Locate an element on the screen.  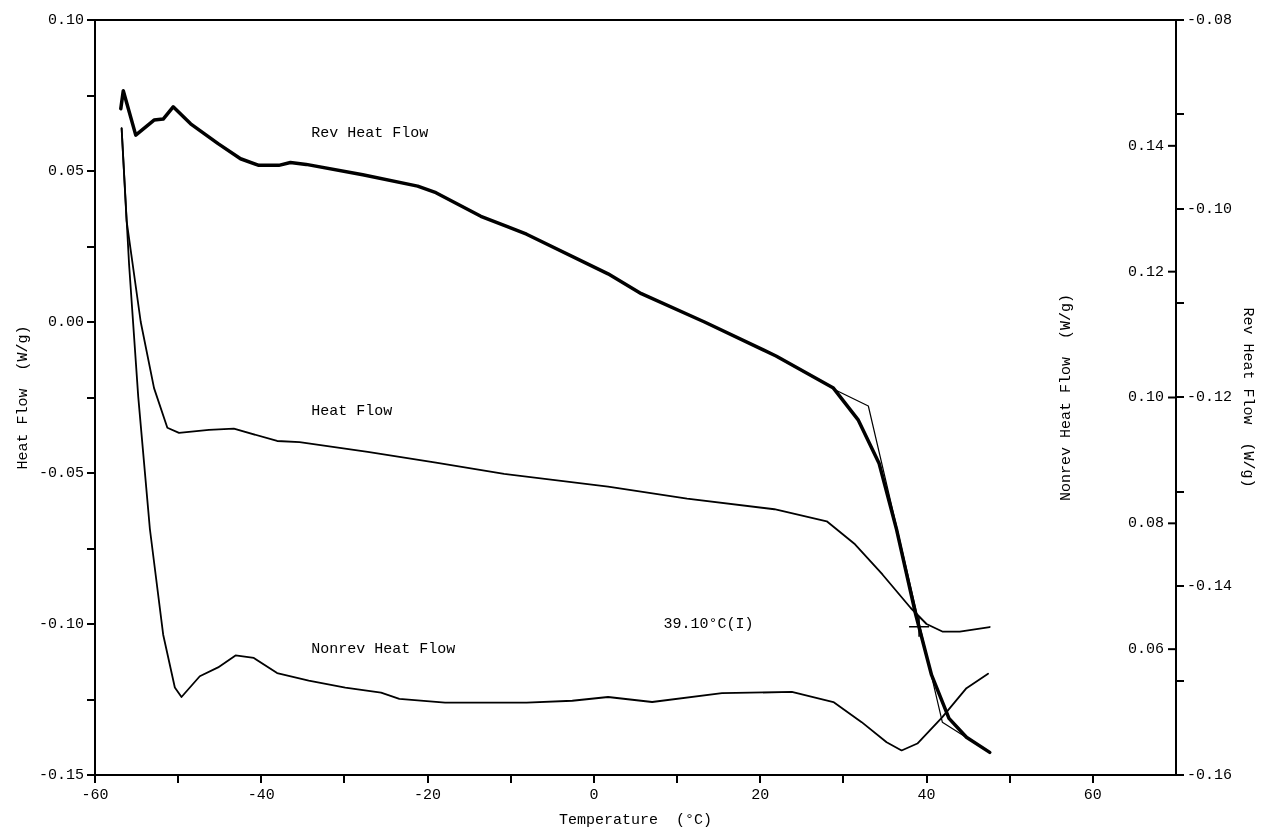
y2-tick-label: -0.08 is located at coordinates (1209, 20).